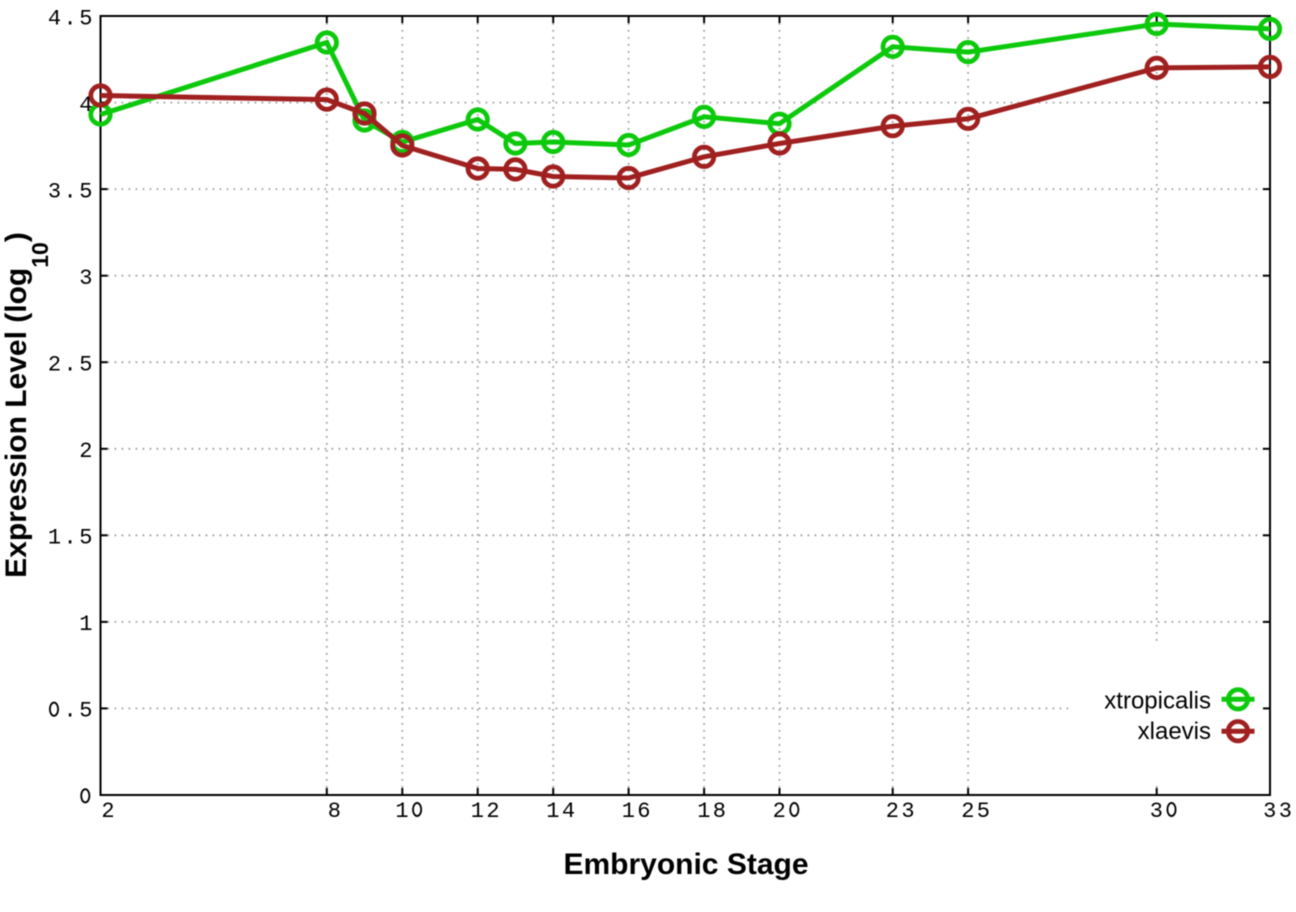 The image size is (1296, 912). Describe the element at coordinates (643, 811) in the screenshot. I see `svg-text: 6` at that location.